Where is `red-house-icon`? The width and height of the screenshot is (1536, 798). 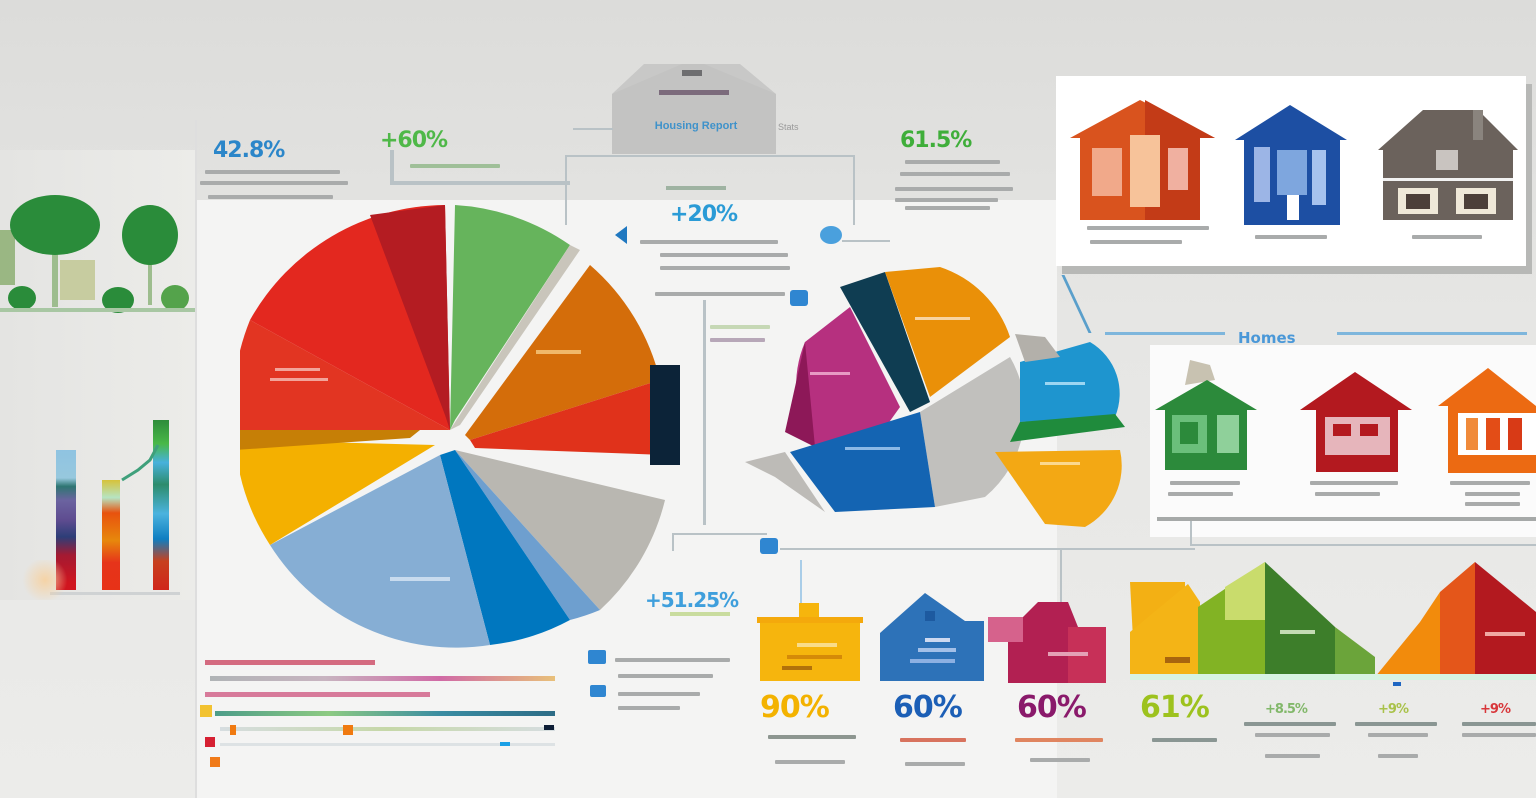
red-house-icon is located at coordinates (1356, 422).